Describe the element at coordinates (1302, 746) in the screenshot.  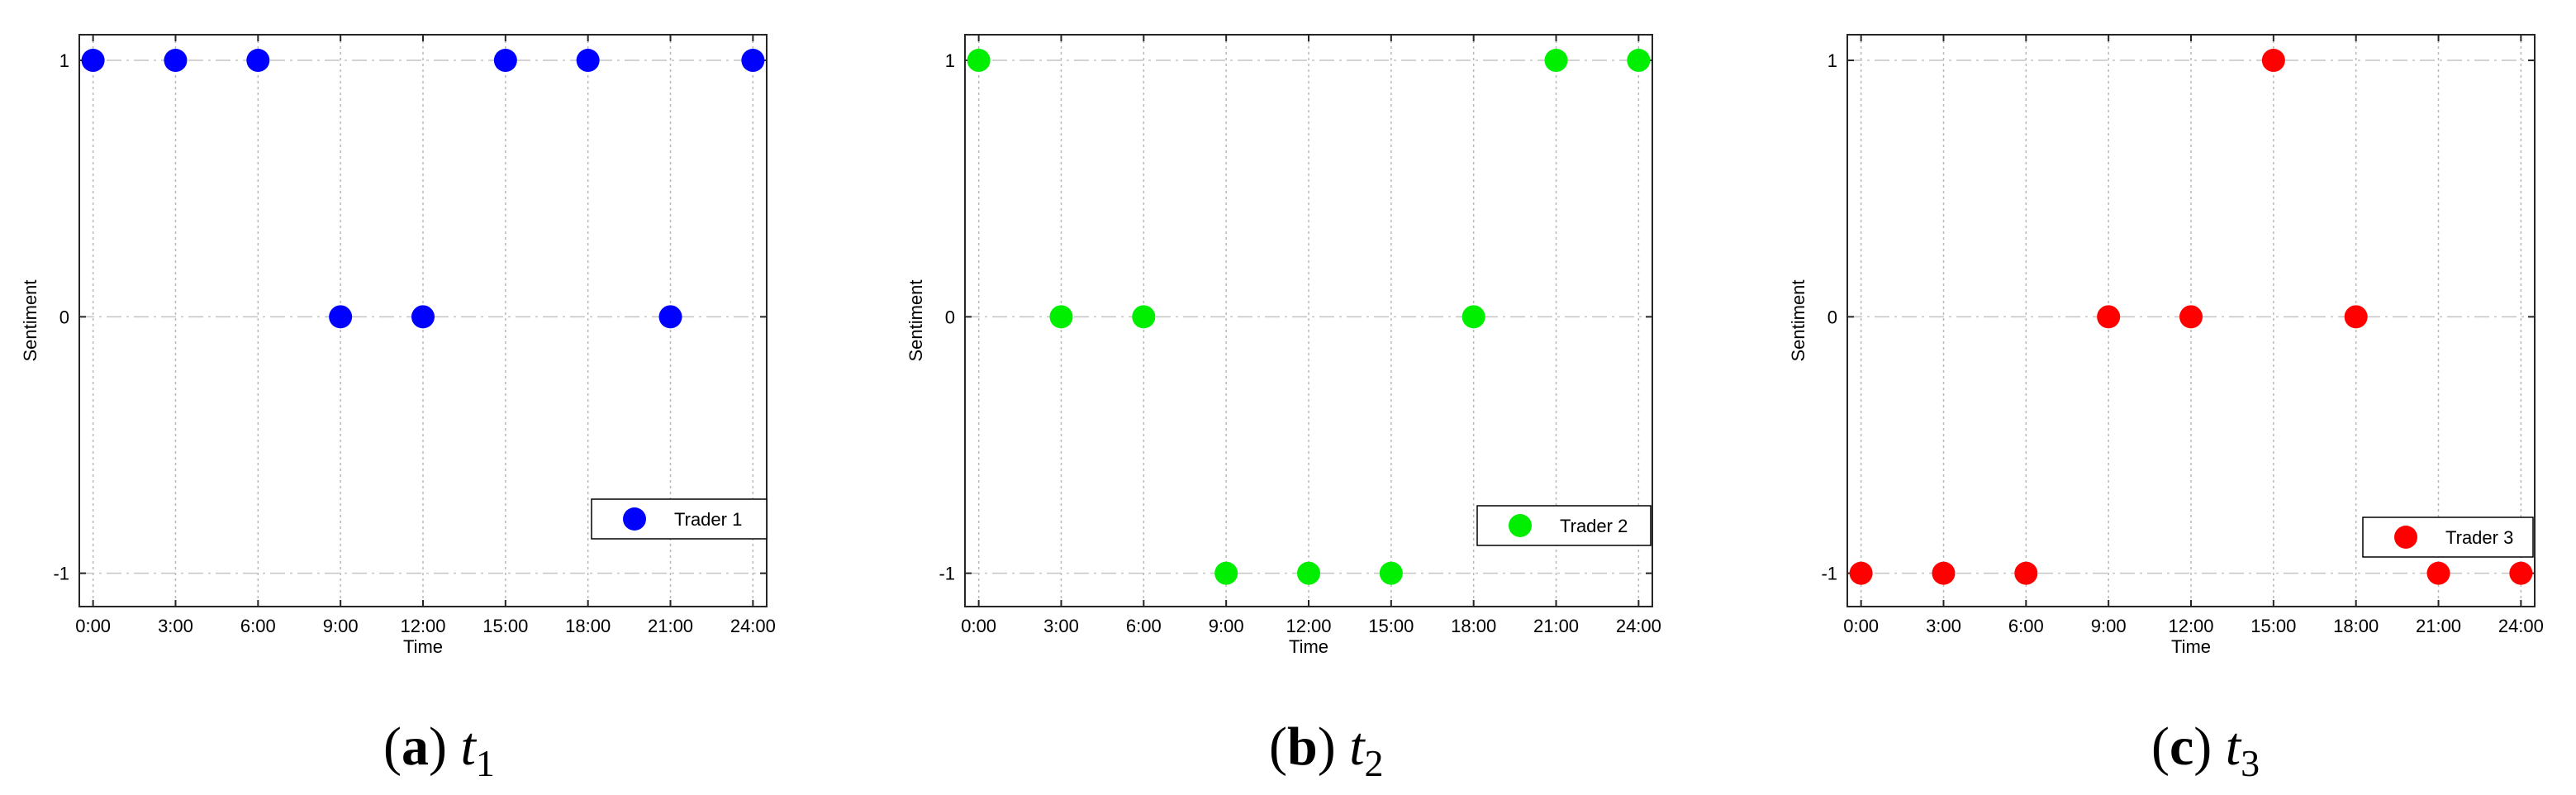
I see `caption-panel-label: b` at that location.